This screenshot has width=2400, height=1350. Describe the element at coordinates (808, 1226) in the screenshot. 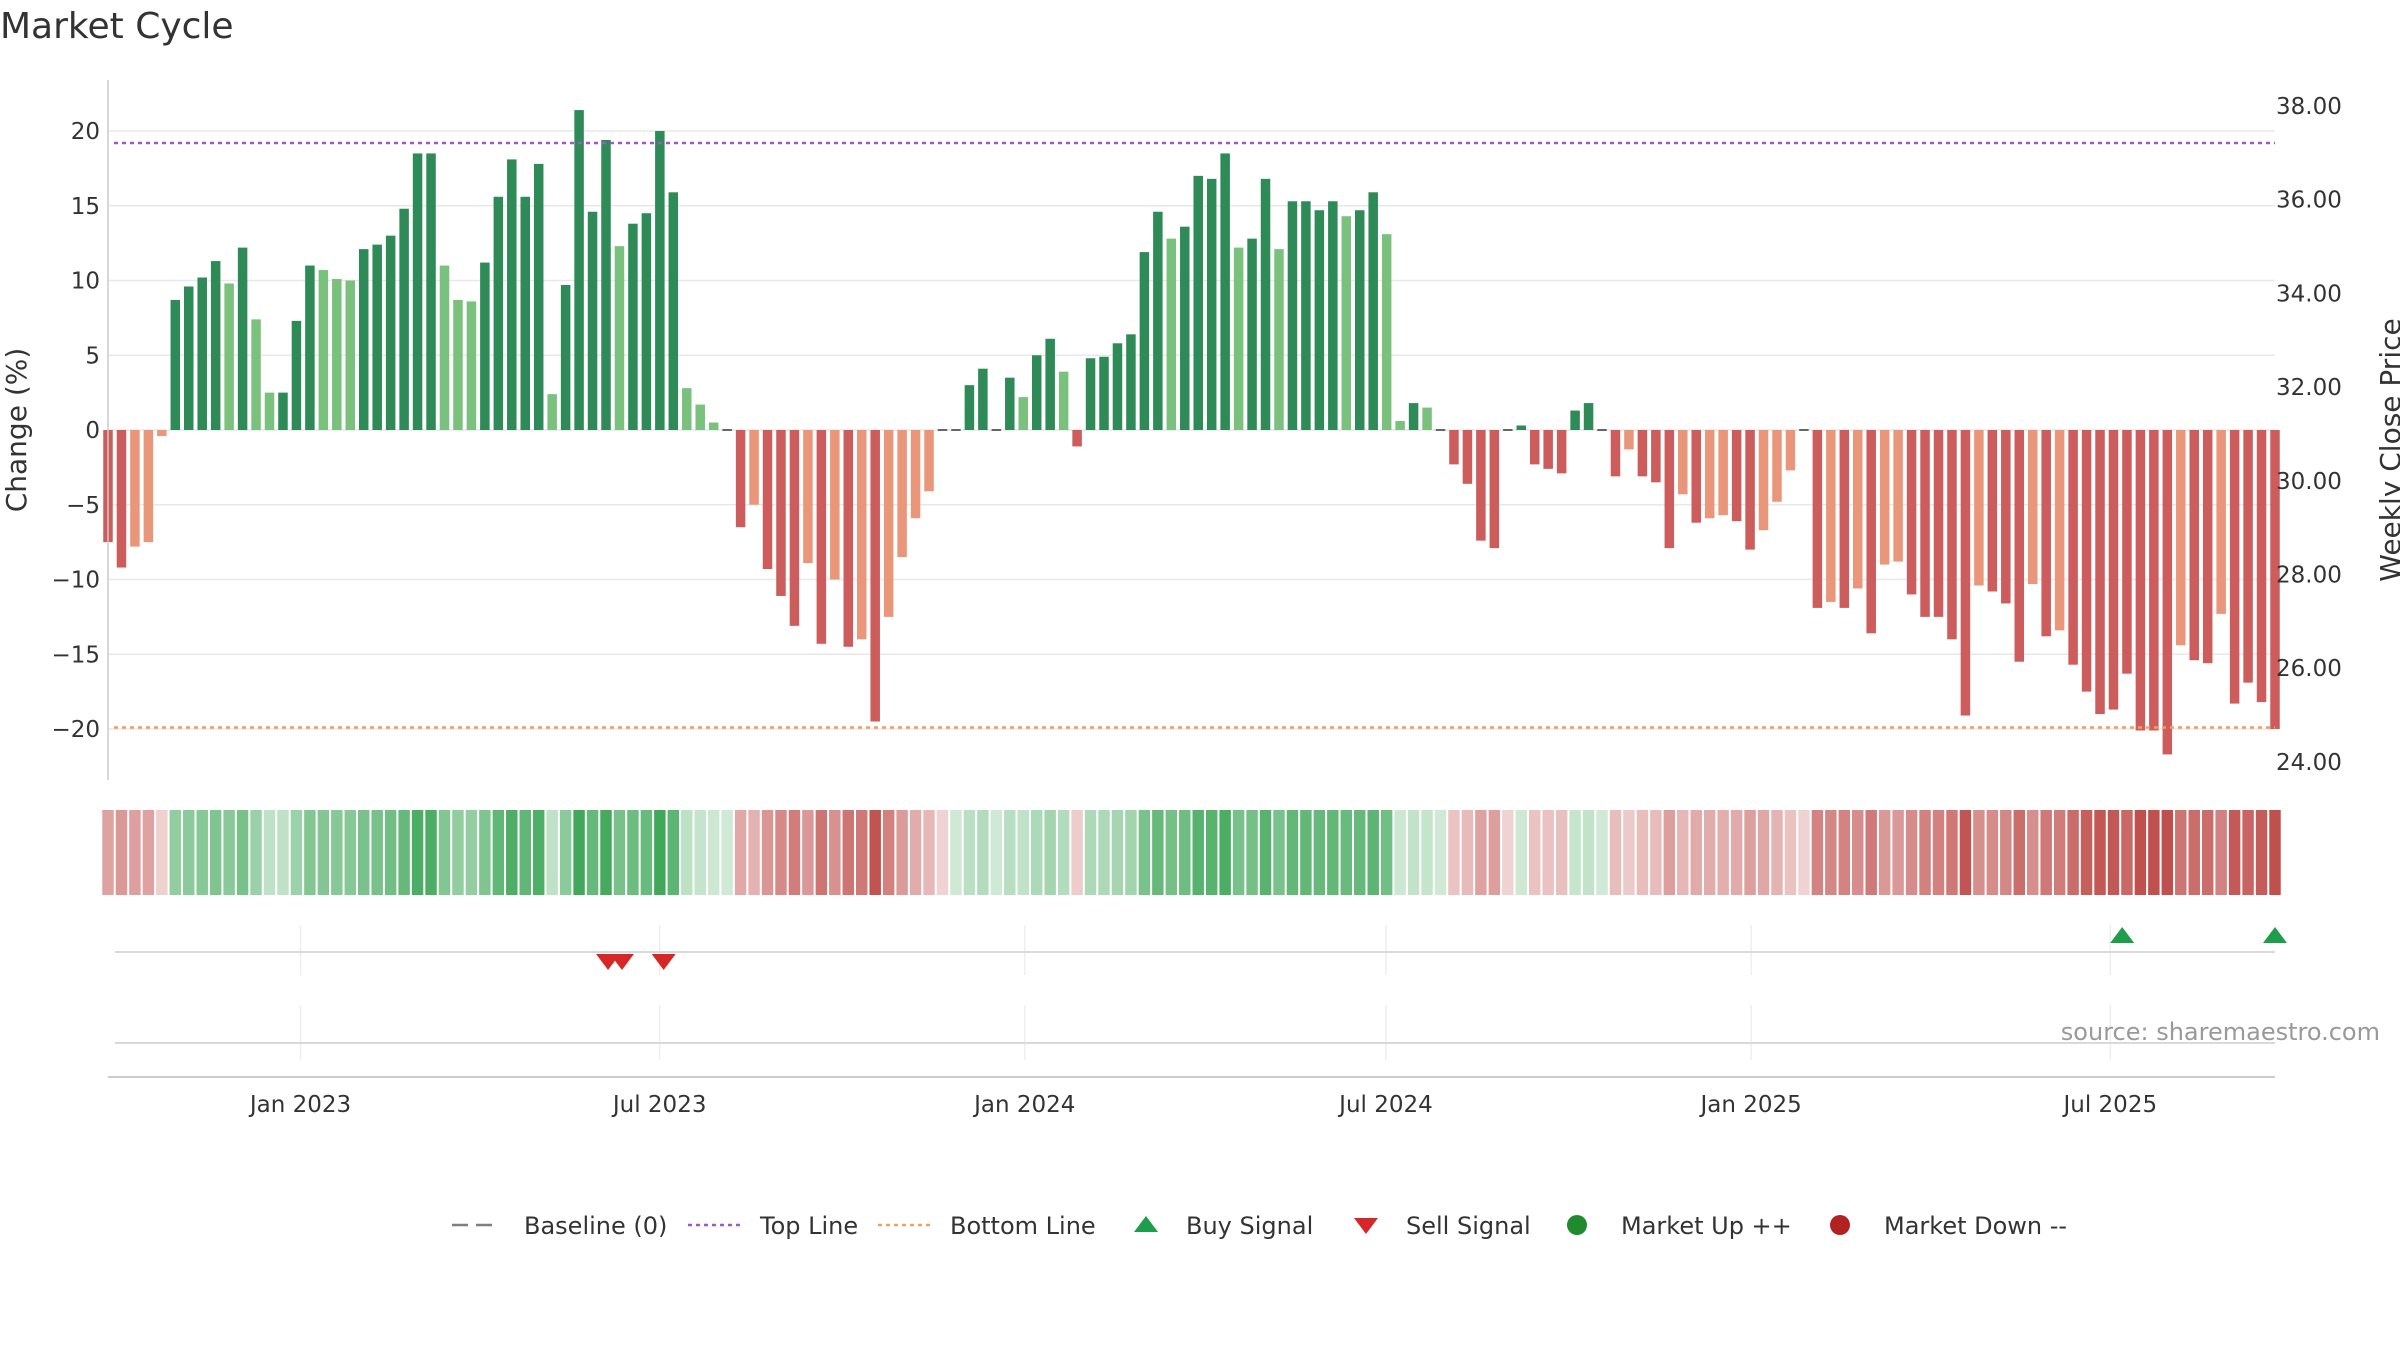

I see `legend-label: Top Line` at that location.